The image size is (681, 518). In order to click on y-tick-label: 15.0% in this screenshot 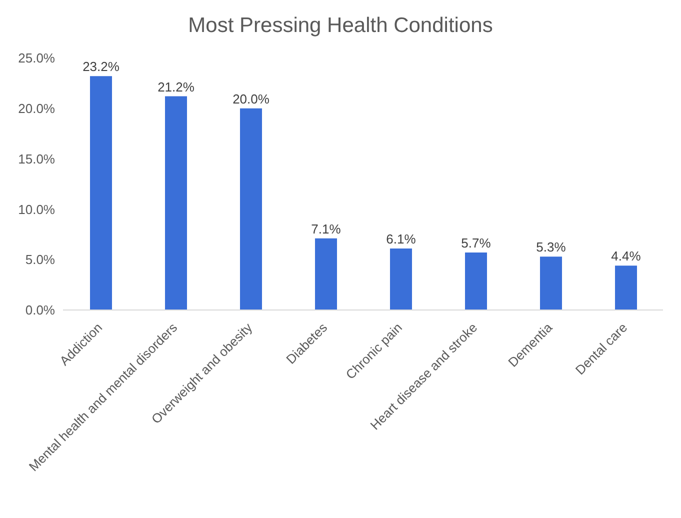, I will do `click(37, 158)`.